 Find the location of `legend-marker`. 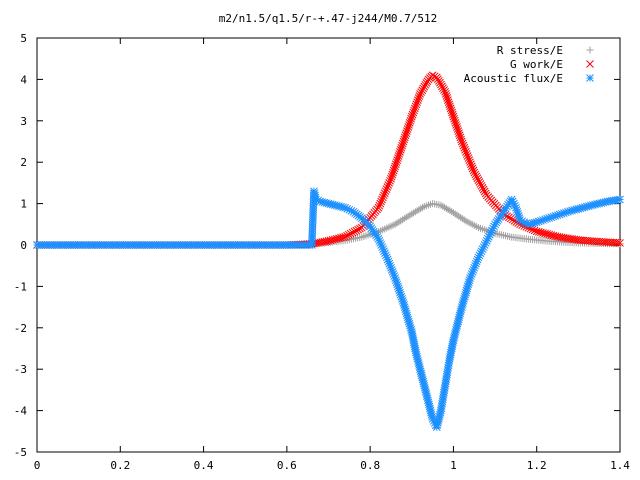

legend-marker is located at coordinates (590, 64).